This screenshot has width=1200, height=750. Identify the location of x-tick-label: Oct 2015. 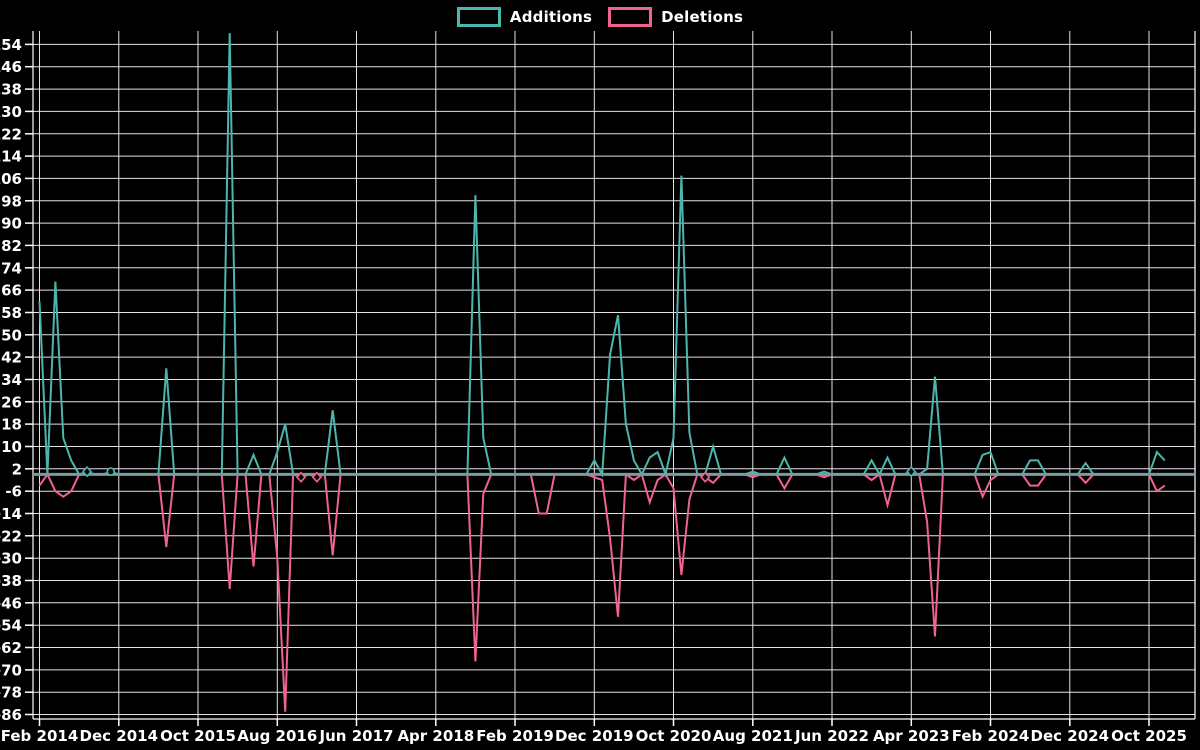
(198, 736).